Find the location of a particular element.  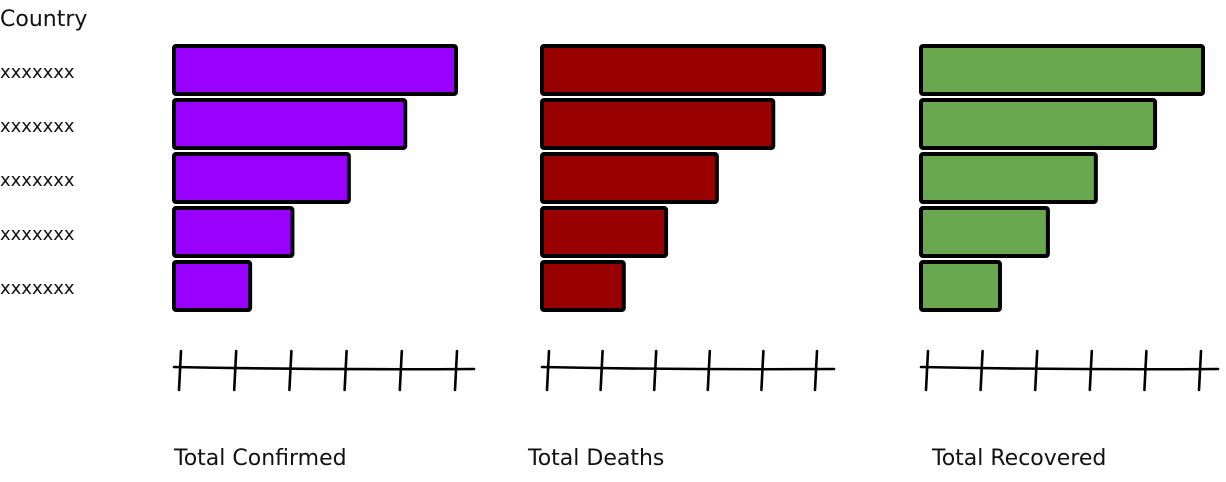

panel-title: Total Recovered is located at coordinates (1018, 458).